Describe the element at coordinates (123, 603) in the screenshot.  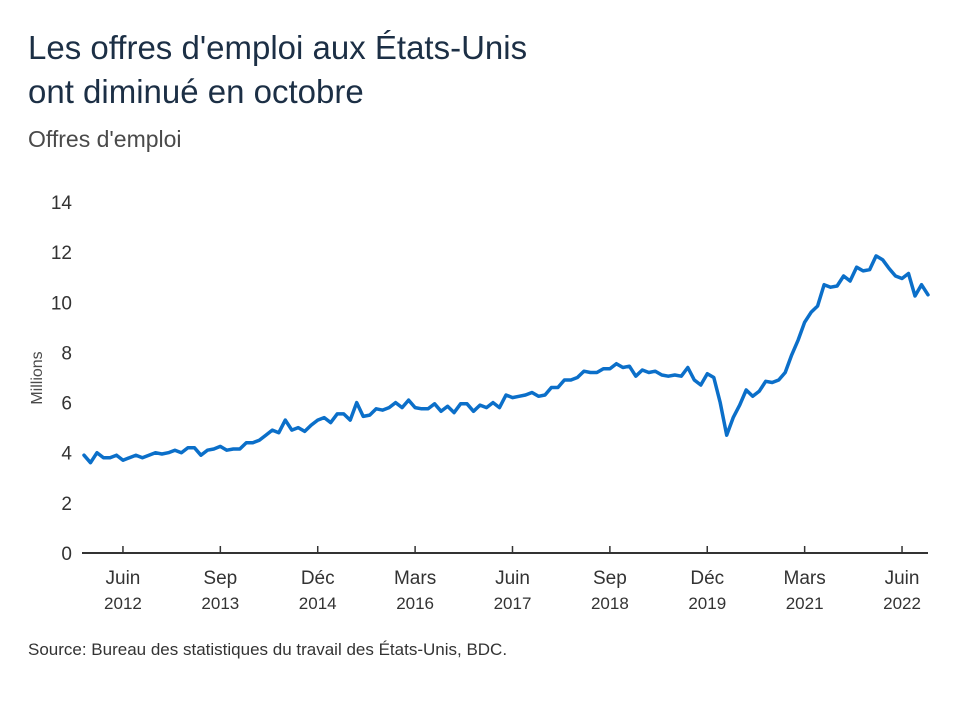
I see `x-tick-label-year: 2012` at that location.